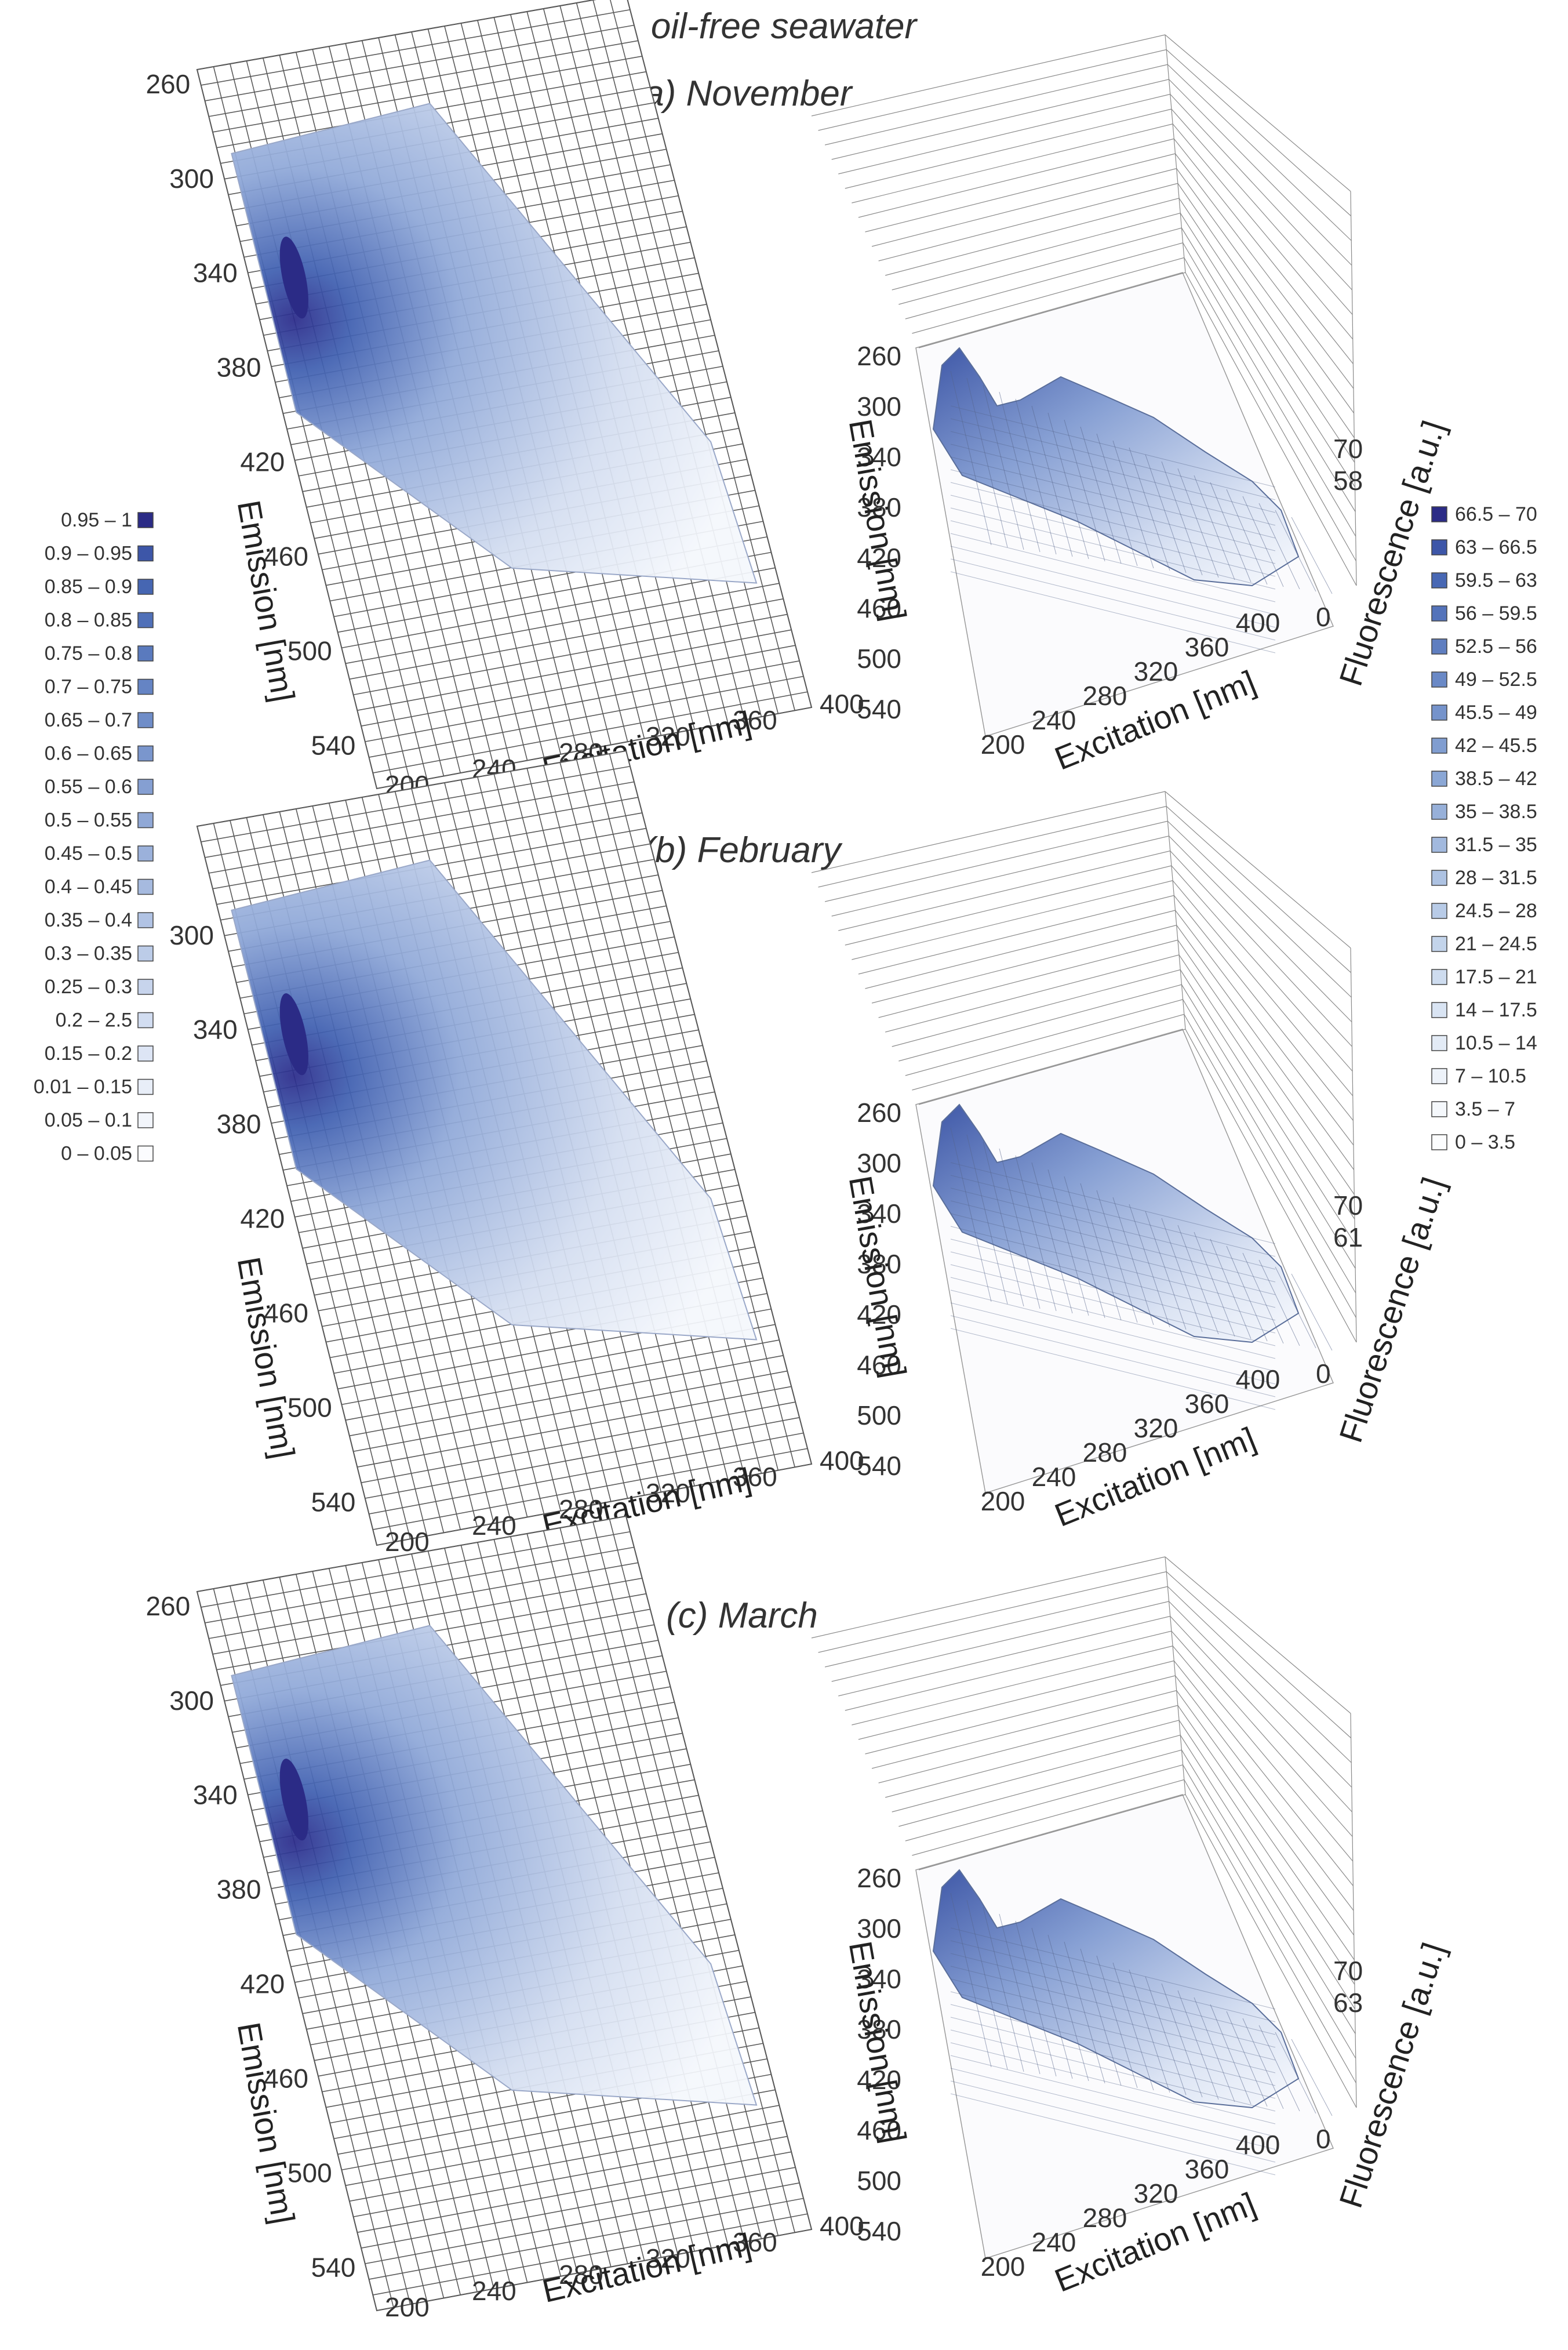  What do you see at coordinates (495, 343) in the screenshot?
I see `fluorescence-region` at bounding box center [495, 343].